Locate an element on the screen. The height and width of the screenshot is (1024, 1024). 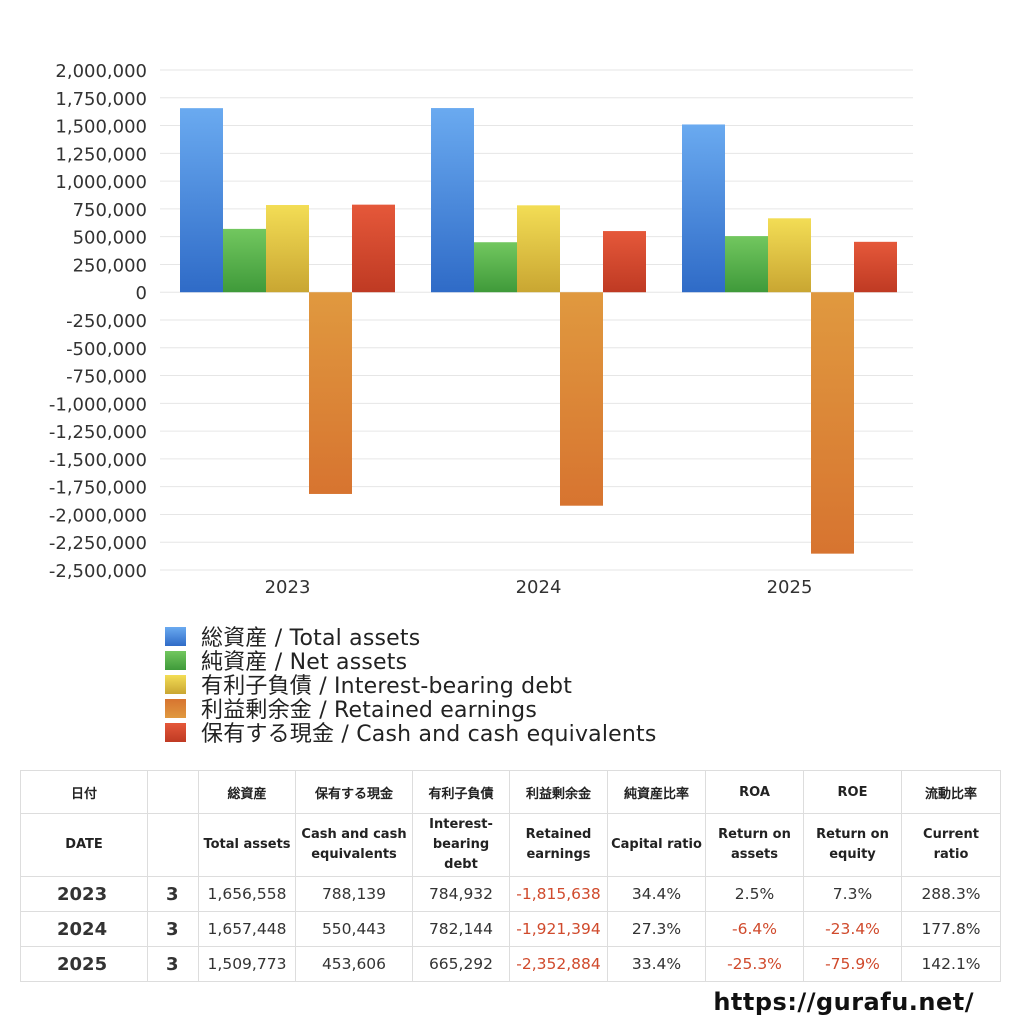
header-row-jp-cell: 利益剰余金 is located at coordinates (558, 792).